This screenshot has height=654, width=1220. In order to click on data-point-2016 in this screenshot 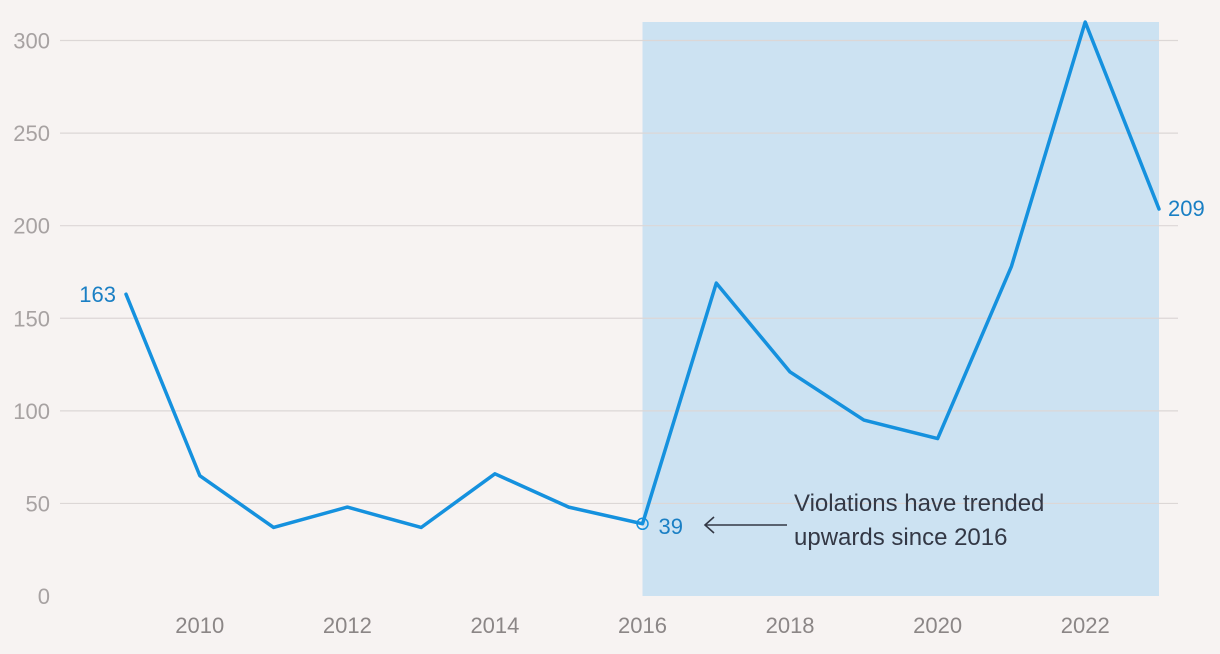, I will do `click(643, 524)`.